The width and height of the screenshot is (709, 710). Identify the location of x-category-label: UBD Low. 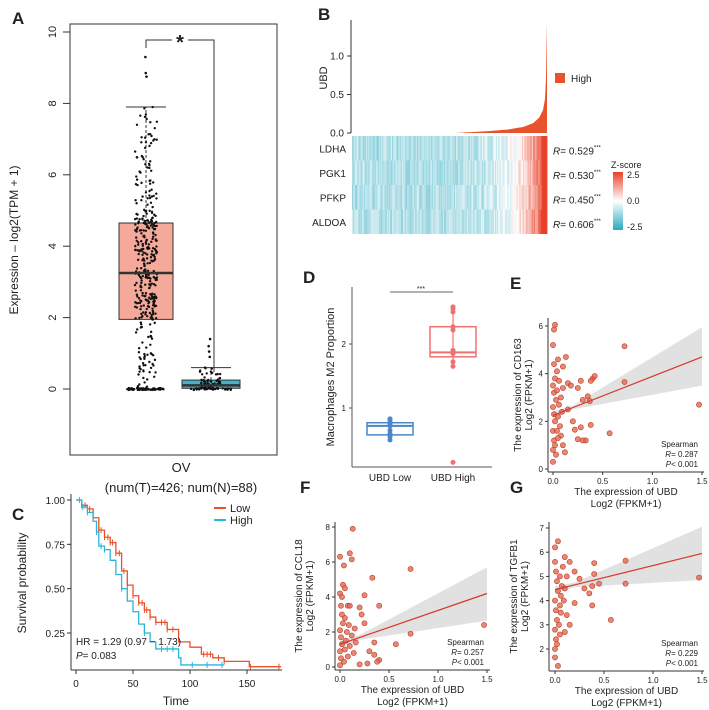
(390, 478).